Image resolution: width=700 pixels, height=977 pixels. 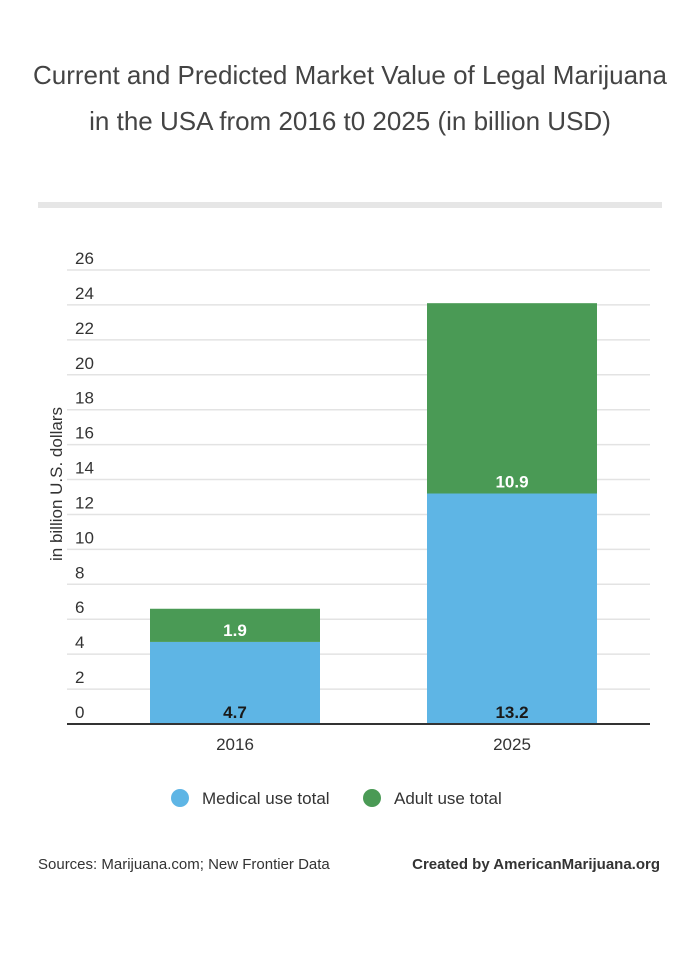 What do you see at coordinates (84, 328) in the screenshot?
I see `y-tick-label: 22` at bounding box center [84, 328].